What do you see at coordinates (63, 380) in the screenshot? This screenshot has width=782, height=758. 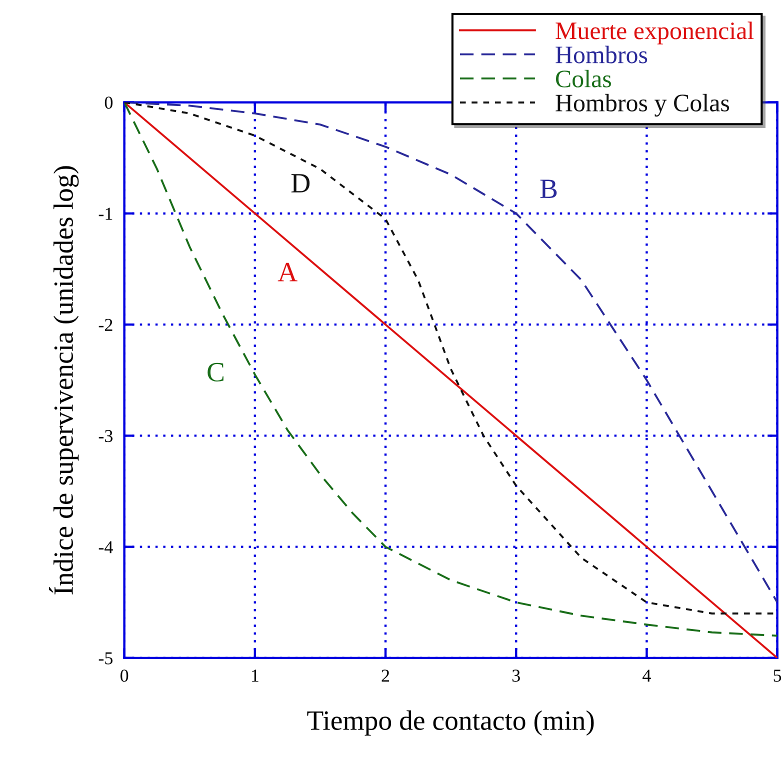 I see `y-axis-title: Índice de supervivencia (unidades log)` at bounding box center [63, 380].